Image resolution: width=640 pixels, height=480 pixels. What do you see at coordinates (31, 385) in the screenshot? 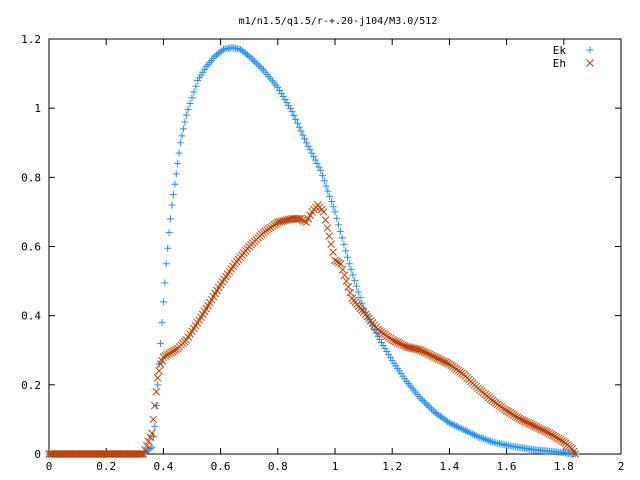
I see `y-tick-label: 0.2` at bounding box center [31, 385].